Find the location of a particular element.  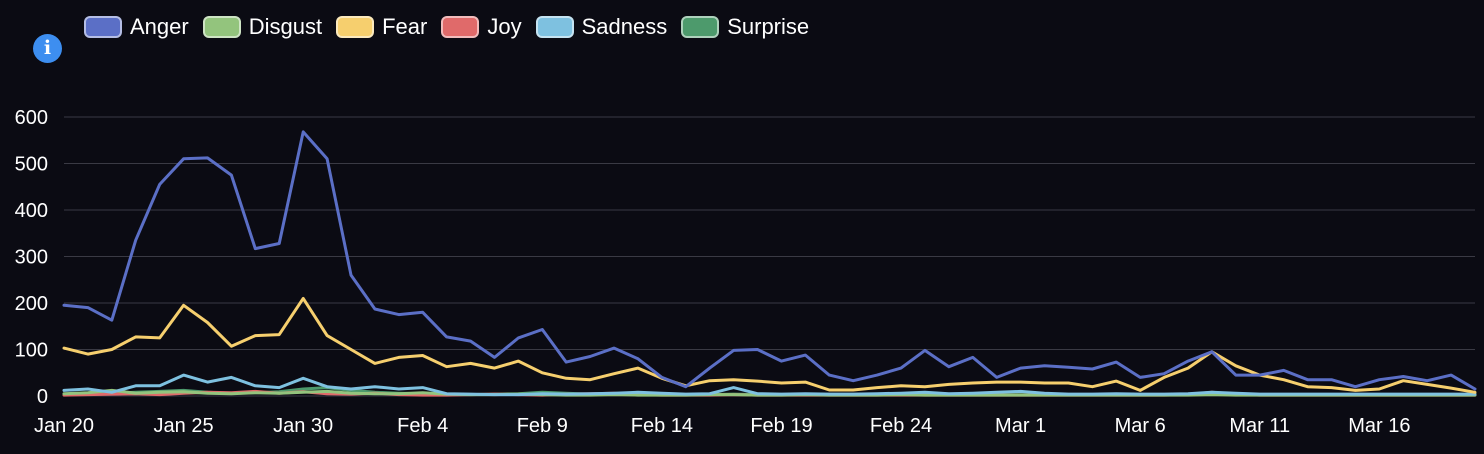

legend-item-fear: Fear is located at coordinates (381, 27).